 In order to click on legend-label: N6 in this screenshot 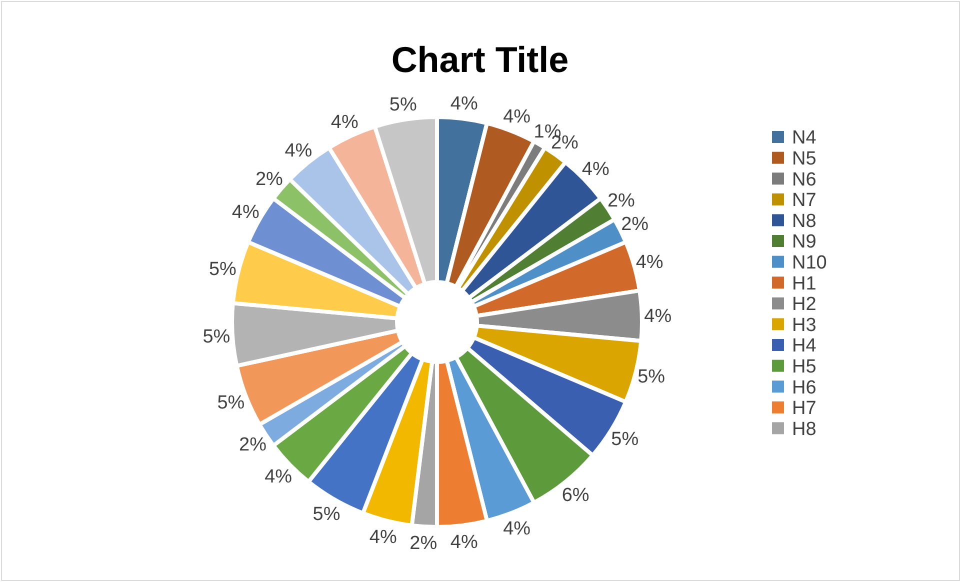, I will do `click(804, 179)`.